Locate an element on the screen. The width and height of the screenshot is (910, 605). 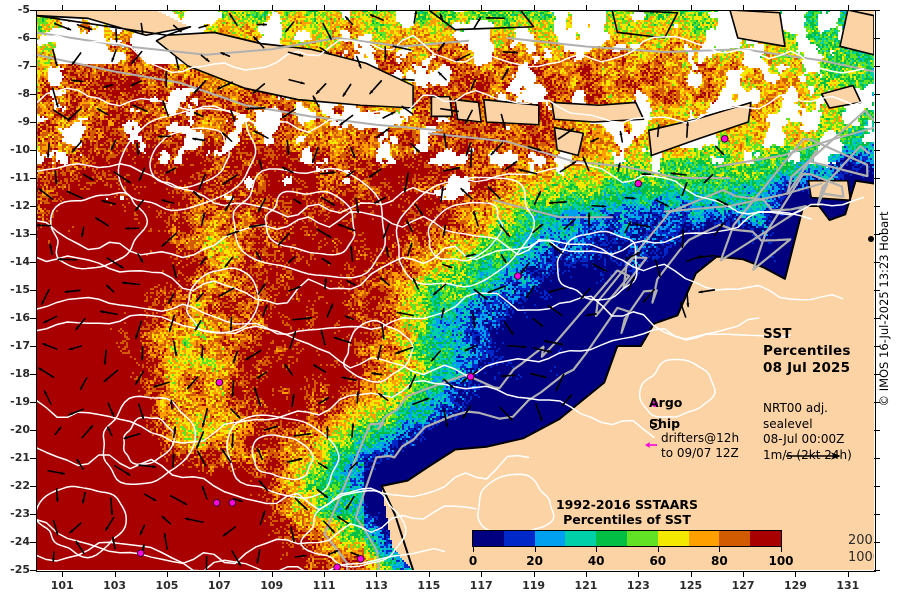
drifter-legend-line1: drifters@12h is located at coordinates (700, 438).